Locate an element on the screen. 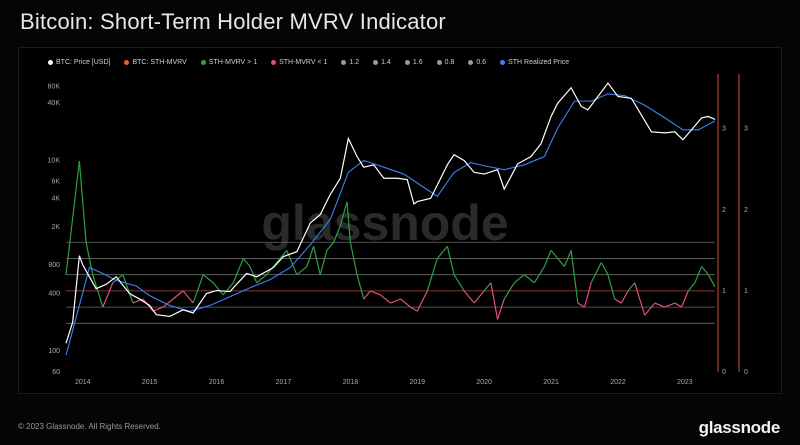 The image size is (800, 445). y-tick-label: 4K is located at coordinates (55, 198).